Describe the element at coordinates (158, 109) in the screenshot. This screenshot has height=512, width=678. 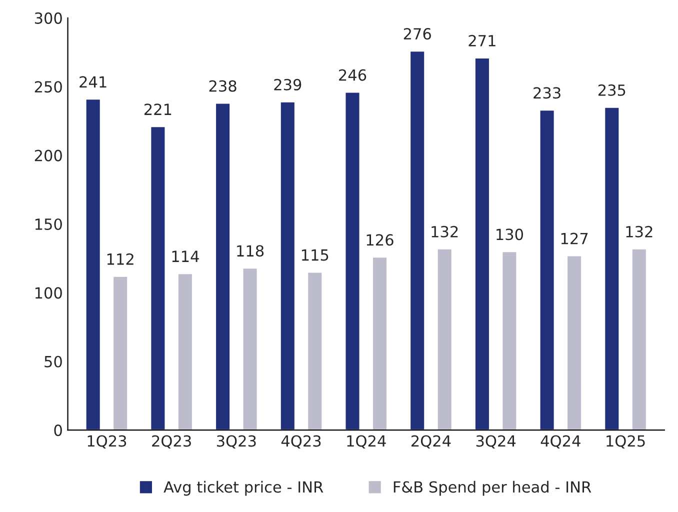
I see `data-label: 221` at that location.